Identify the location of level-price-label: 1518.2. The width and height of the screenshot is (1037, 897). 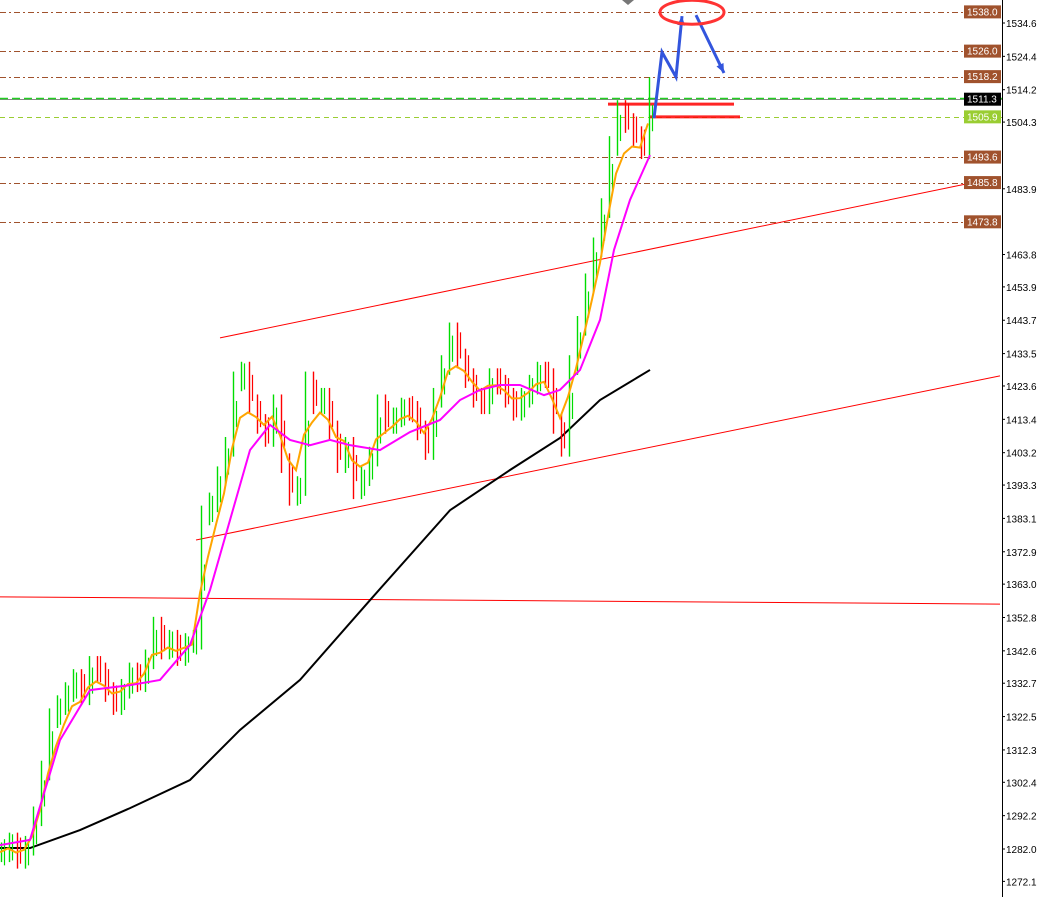
(982, 77).